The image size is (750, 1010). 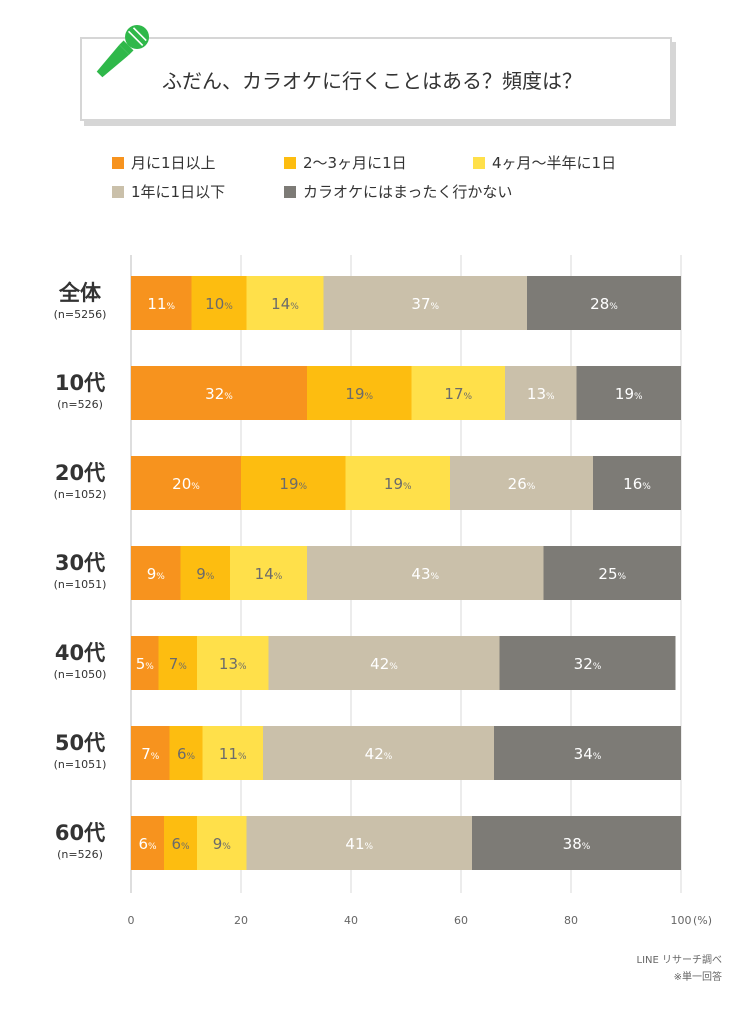 I want to click on category-label: 20代 (n=1052), so click(x=80, y=482).